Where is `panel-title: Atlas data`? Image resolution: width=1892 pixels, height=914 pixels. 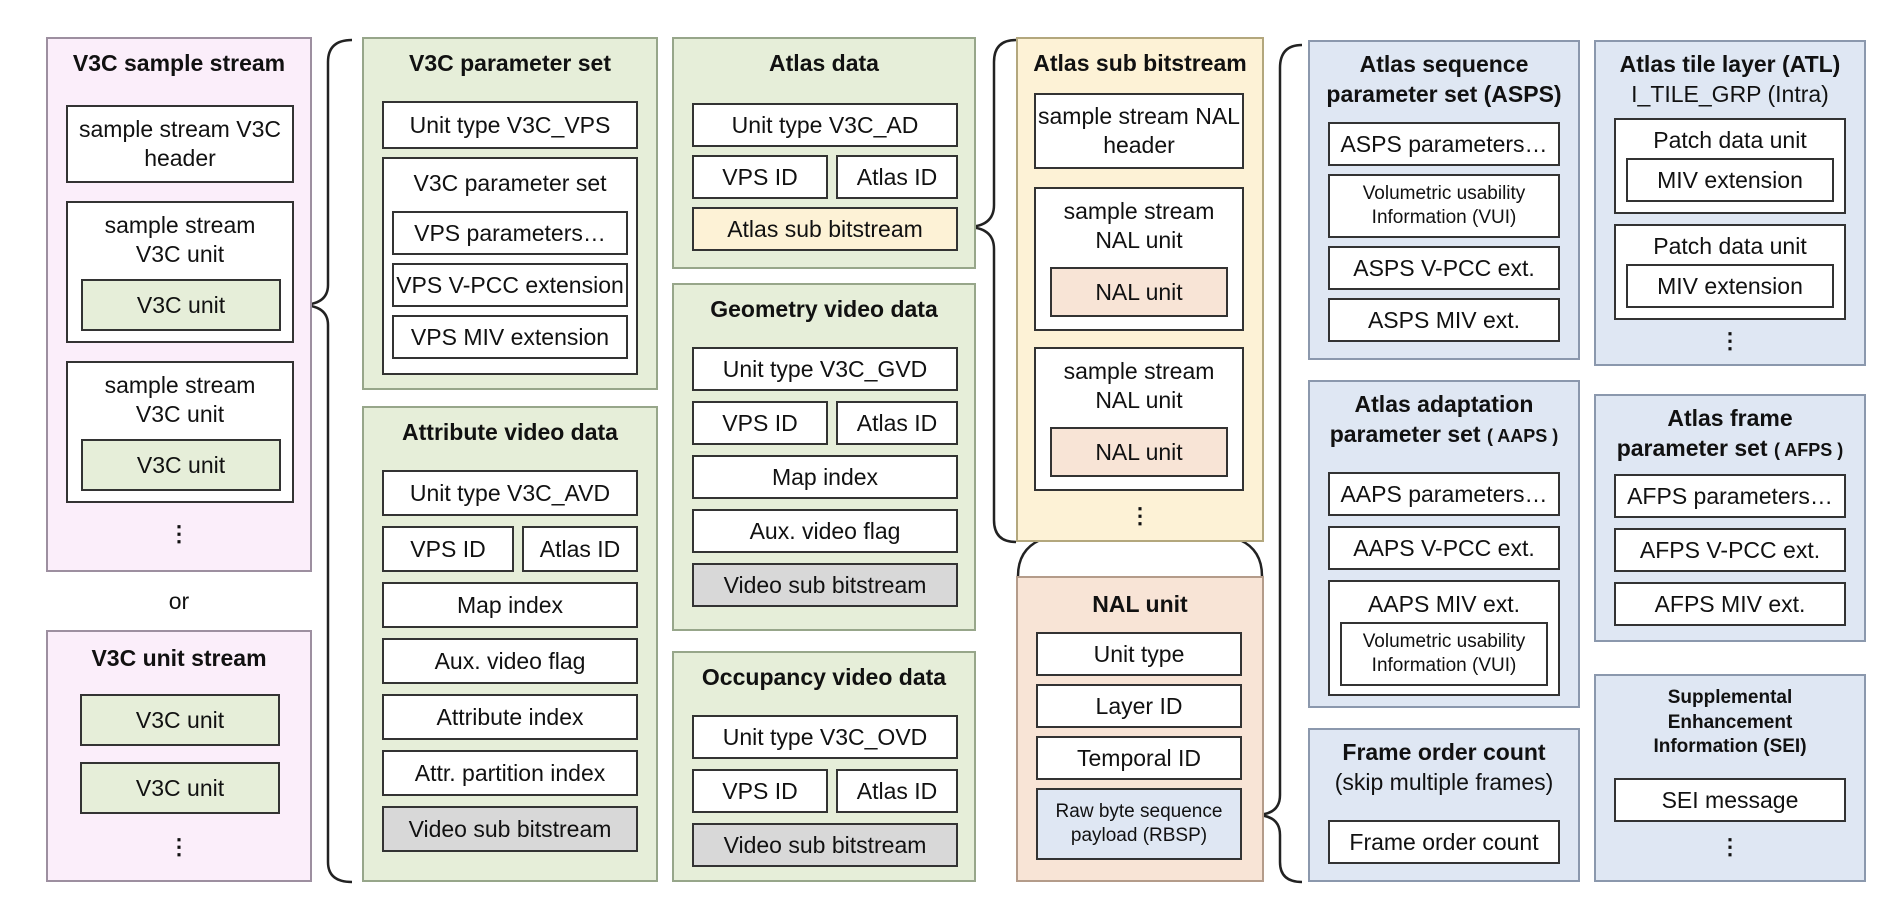 panel-title: Atlas data is located at coordinates (824, 63).